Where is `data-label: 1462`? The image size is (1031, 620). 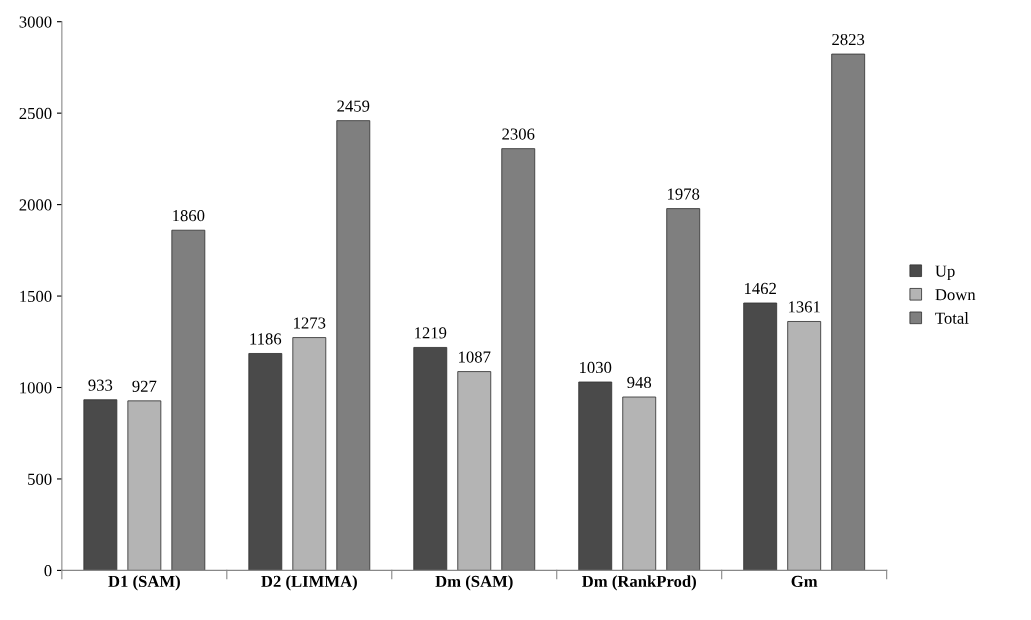 data-label: 1462 is located at coordinates (760, 288).